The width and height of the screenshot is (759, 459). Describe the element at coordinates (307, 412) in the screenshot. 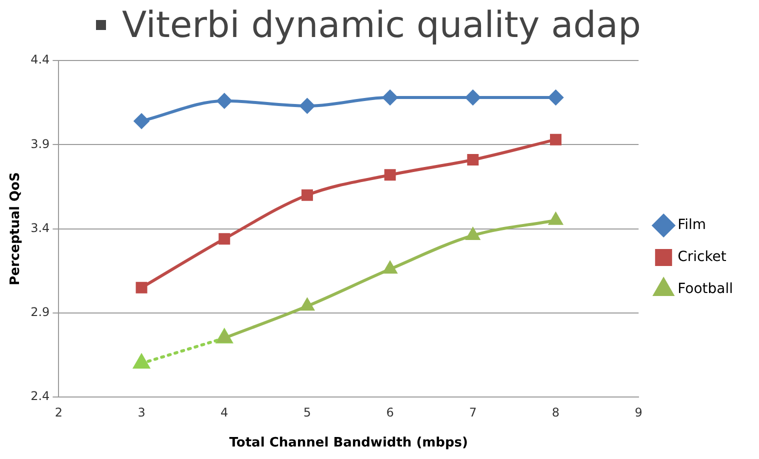

I see `x-tick-label: 5` at that location.